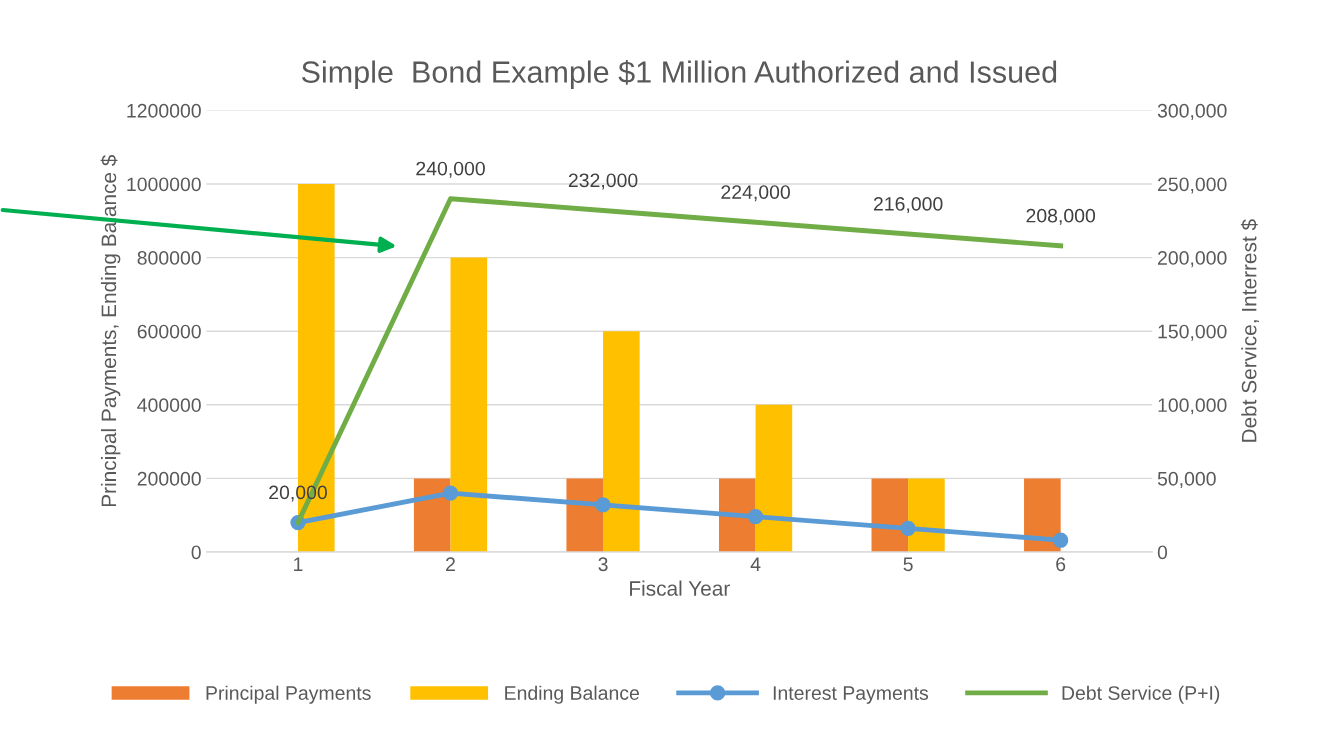 The width and height of the screenshot is (1332, 736). I want to click on y-tick-label: 600000, so click(169, 331).